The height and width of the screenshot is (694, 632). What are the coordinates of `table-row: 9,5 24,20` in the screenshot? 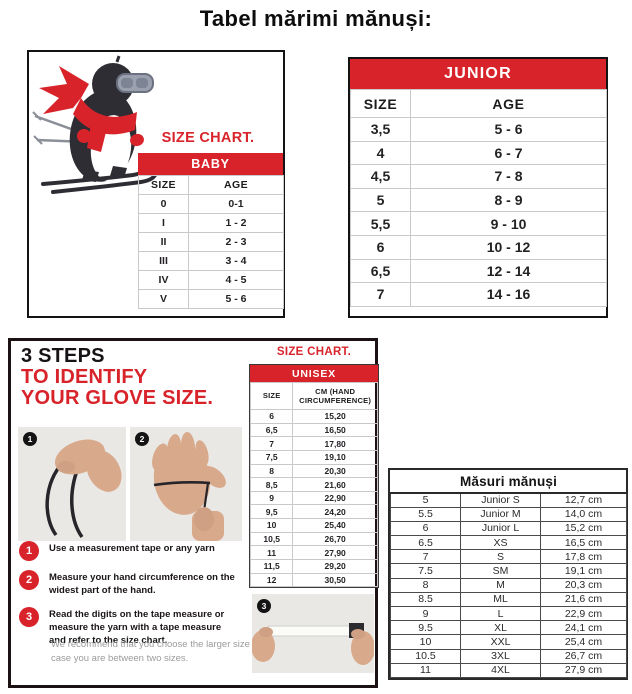 It's located at (313, 512).